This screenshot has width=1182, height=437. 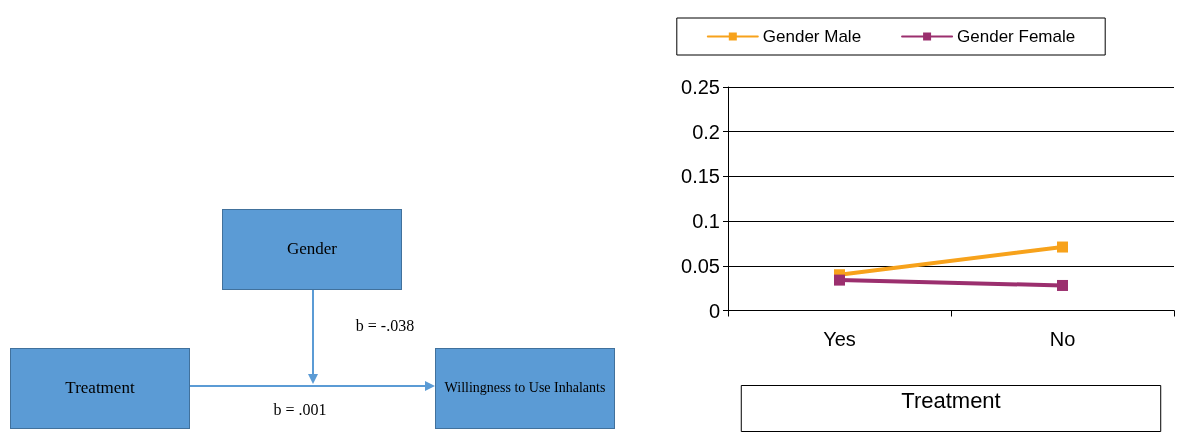 I want to click on x-axis-title: Treatment, so click(x=951, y=400).